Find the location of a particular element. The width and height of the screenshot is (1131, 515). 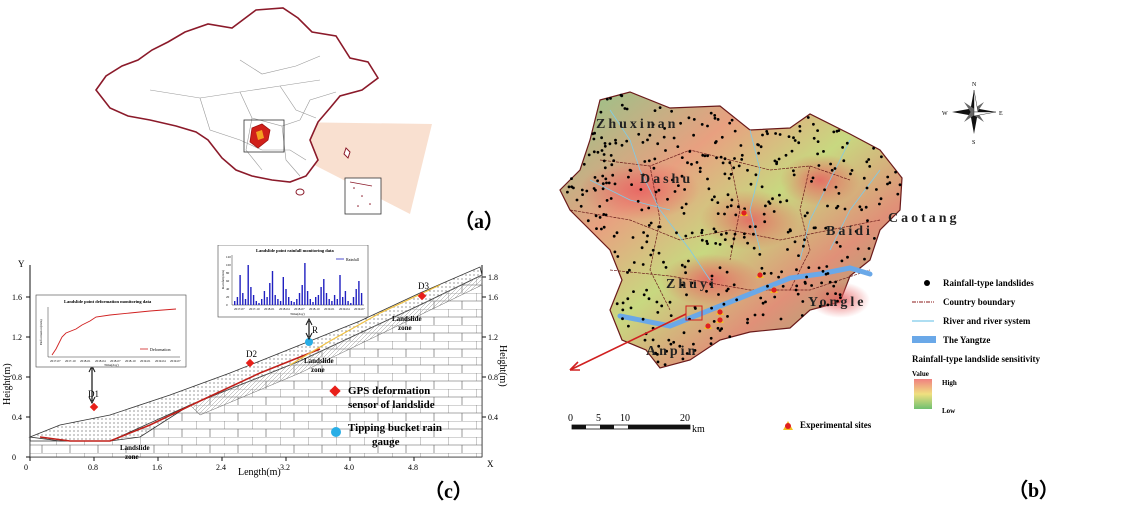

zone-label-2b: zone is located at coordinates (318, 370).